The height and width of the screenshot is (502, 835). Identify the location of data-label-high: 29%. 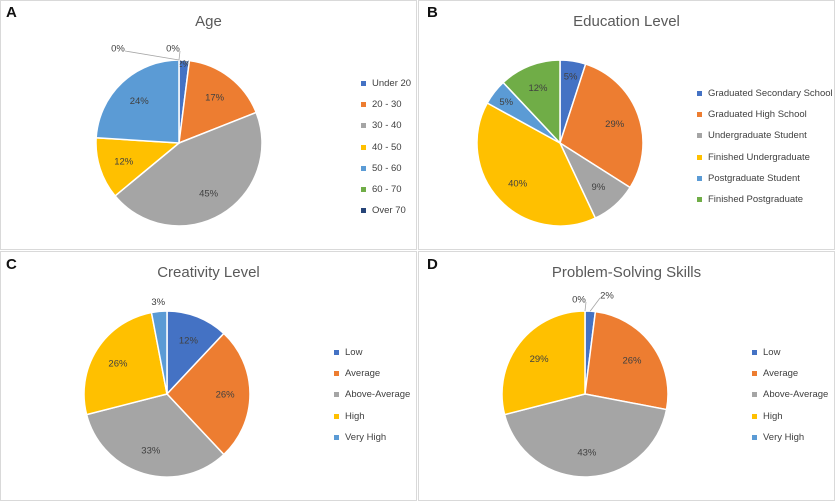
(540, 359).